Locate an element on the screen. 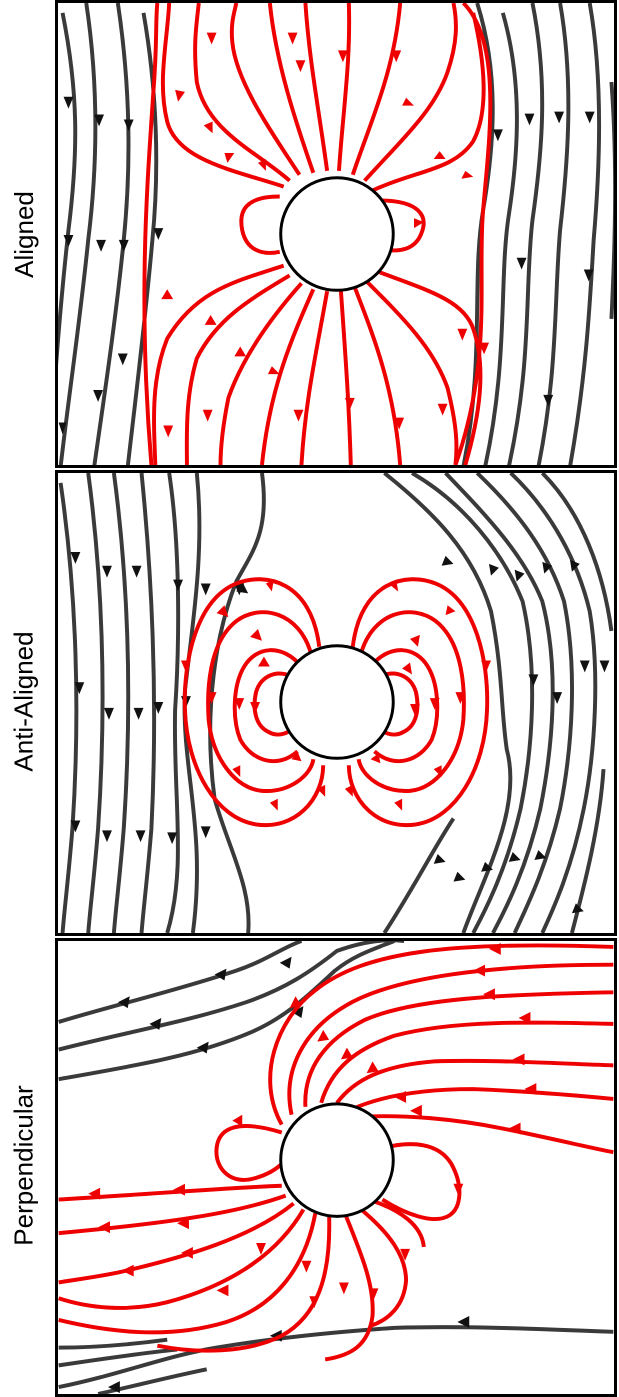  panel-title-perpendicular: Perpendicular is located at coordinates (23, 1165).